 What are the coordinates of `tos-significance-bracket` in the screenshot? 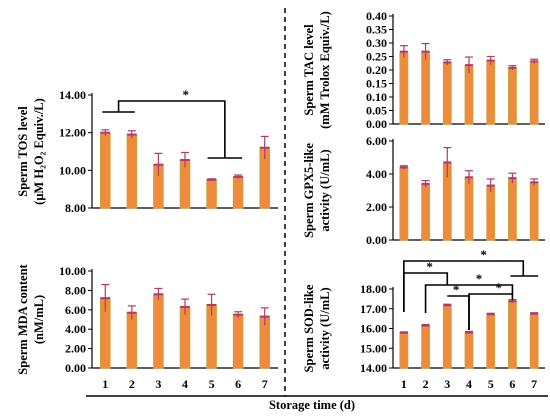 It's located at (172, 129).